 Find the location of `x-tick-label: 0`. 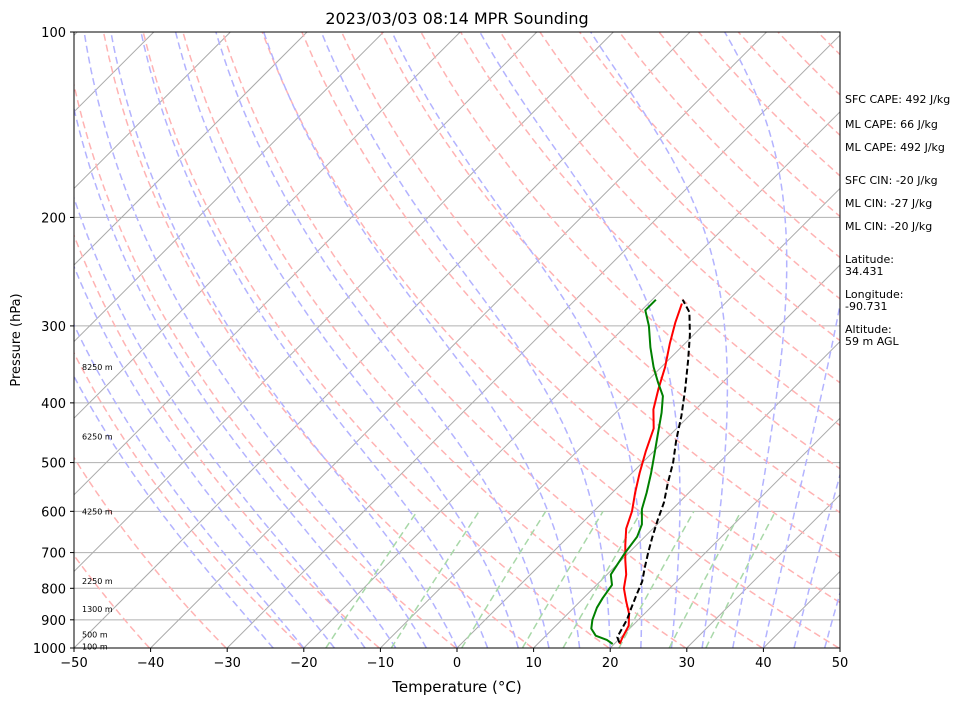

x-tick-label: 0 is located at coordinates (457, 663).